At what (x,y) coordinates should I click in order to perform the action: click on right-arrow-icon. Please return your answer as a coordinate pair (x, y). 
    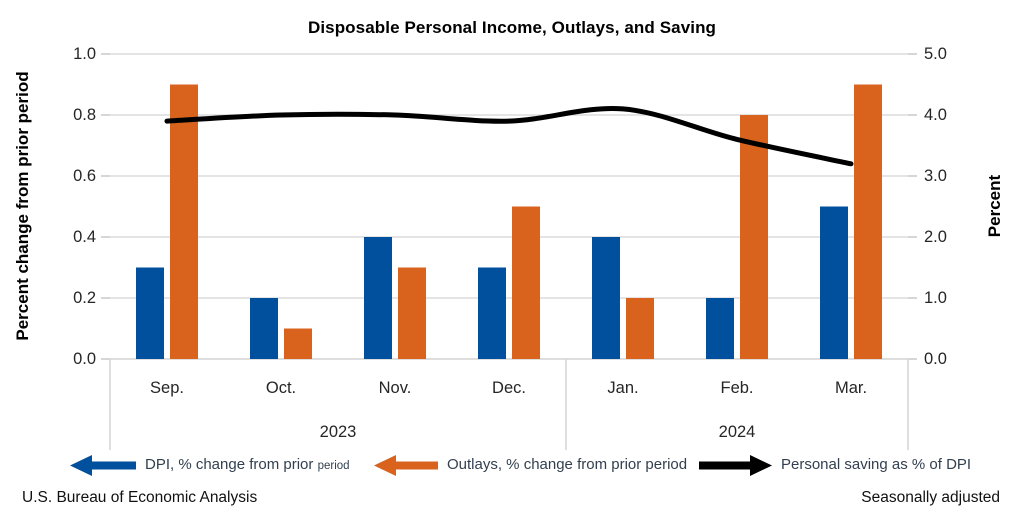
    Looking at the image, I should click on (735, 465).